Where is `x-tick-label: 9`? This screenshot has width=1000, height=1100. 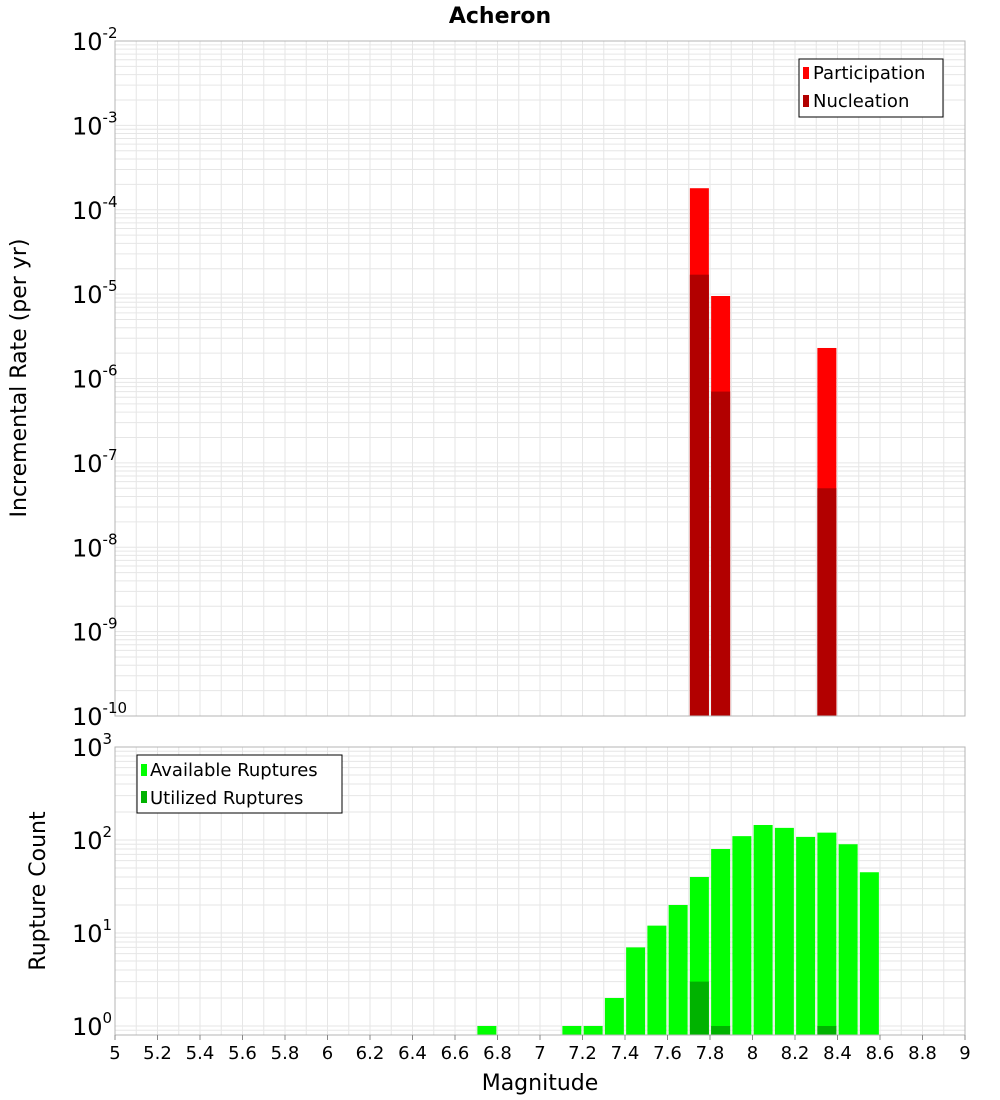
x-tick-label: 9 is located at coordinates (964, 1053).